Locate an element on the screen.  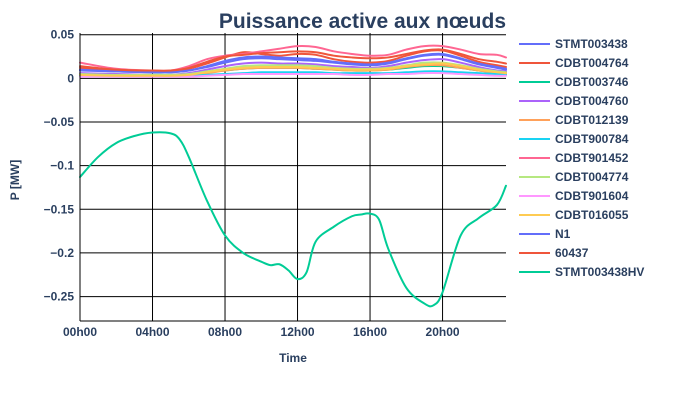
series-line-cdbt901452 is located at coordinates (293, 58).